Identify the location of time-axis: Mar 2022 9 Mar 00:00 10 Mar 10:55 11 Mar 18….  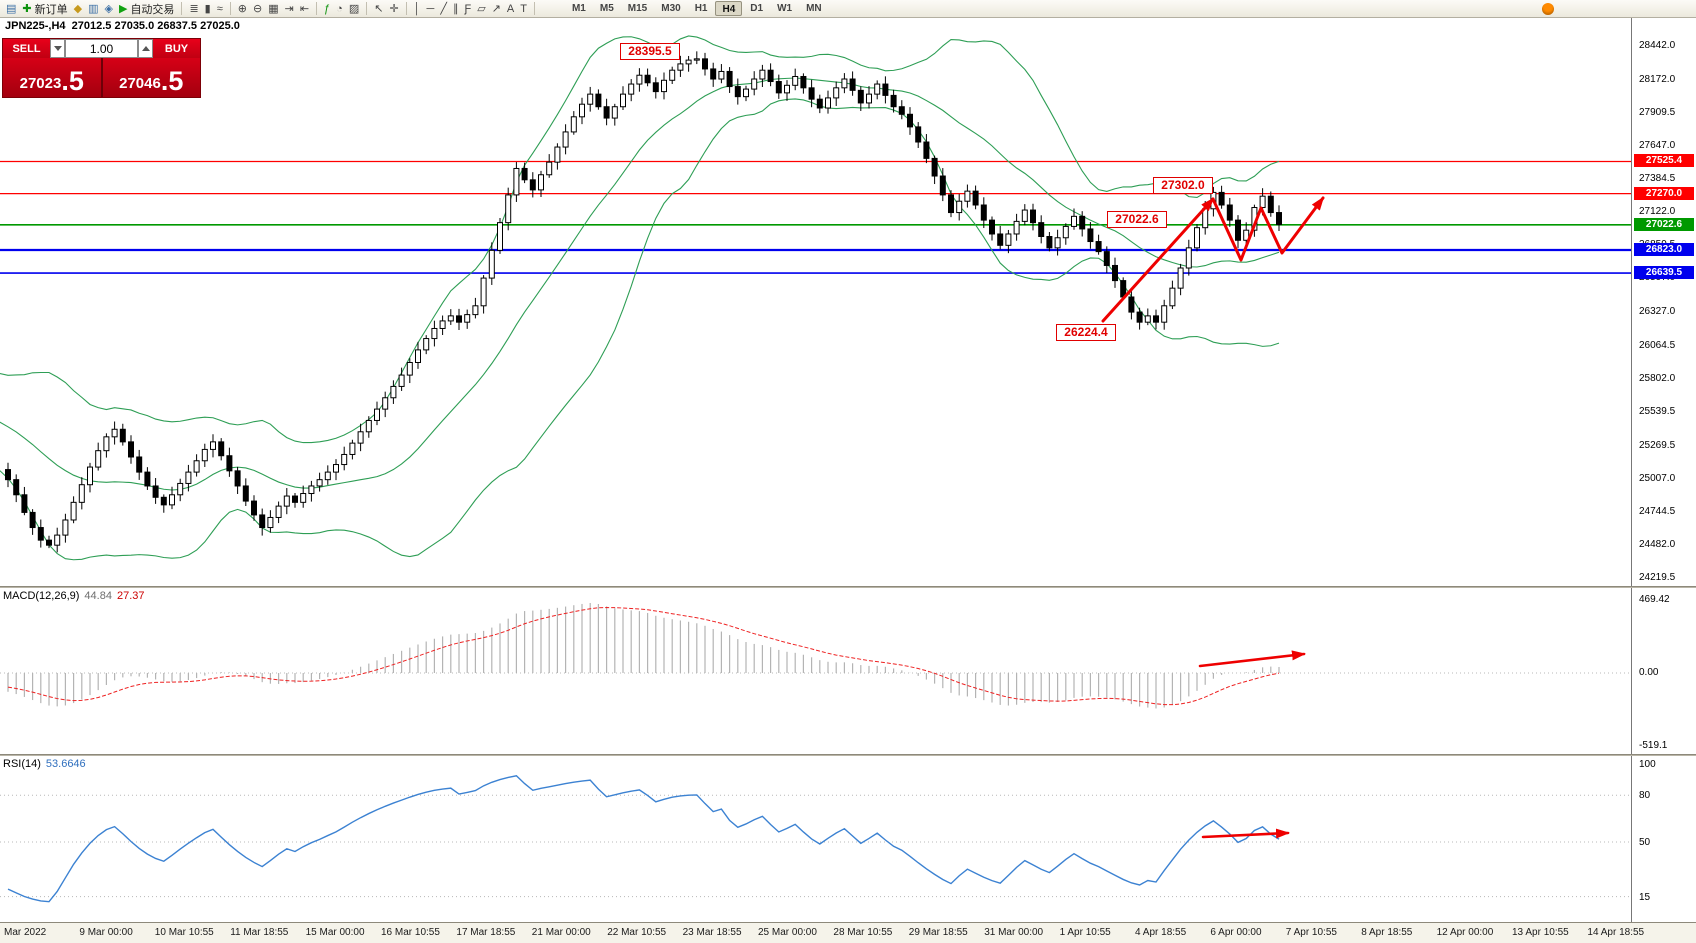
(848, 932).